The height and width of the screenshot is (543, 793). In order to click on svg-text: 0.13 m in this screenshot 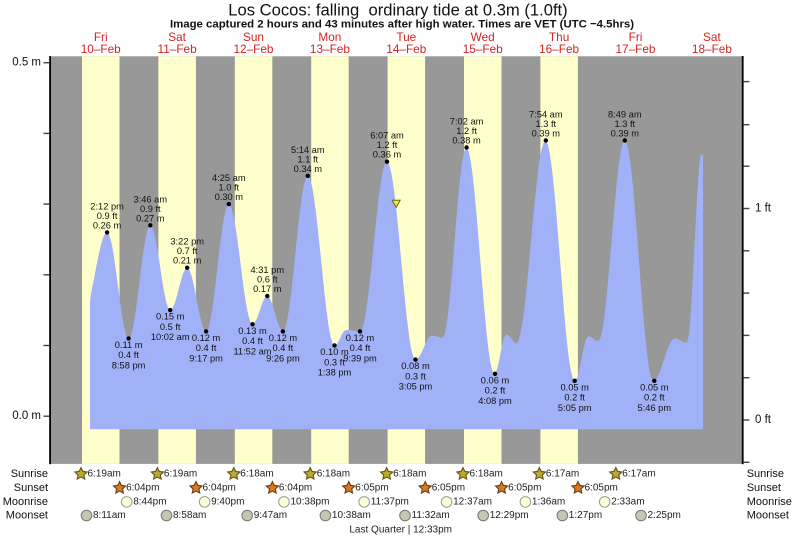, I will do `click(252, 331)`.